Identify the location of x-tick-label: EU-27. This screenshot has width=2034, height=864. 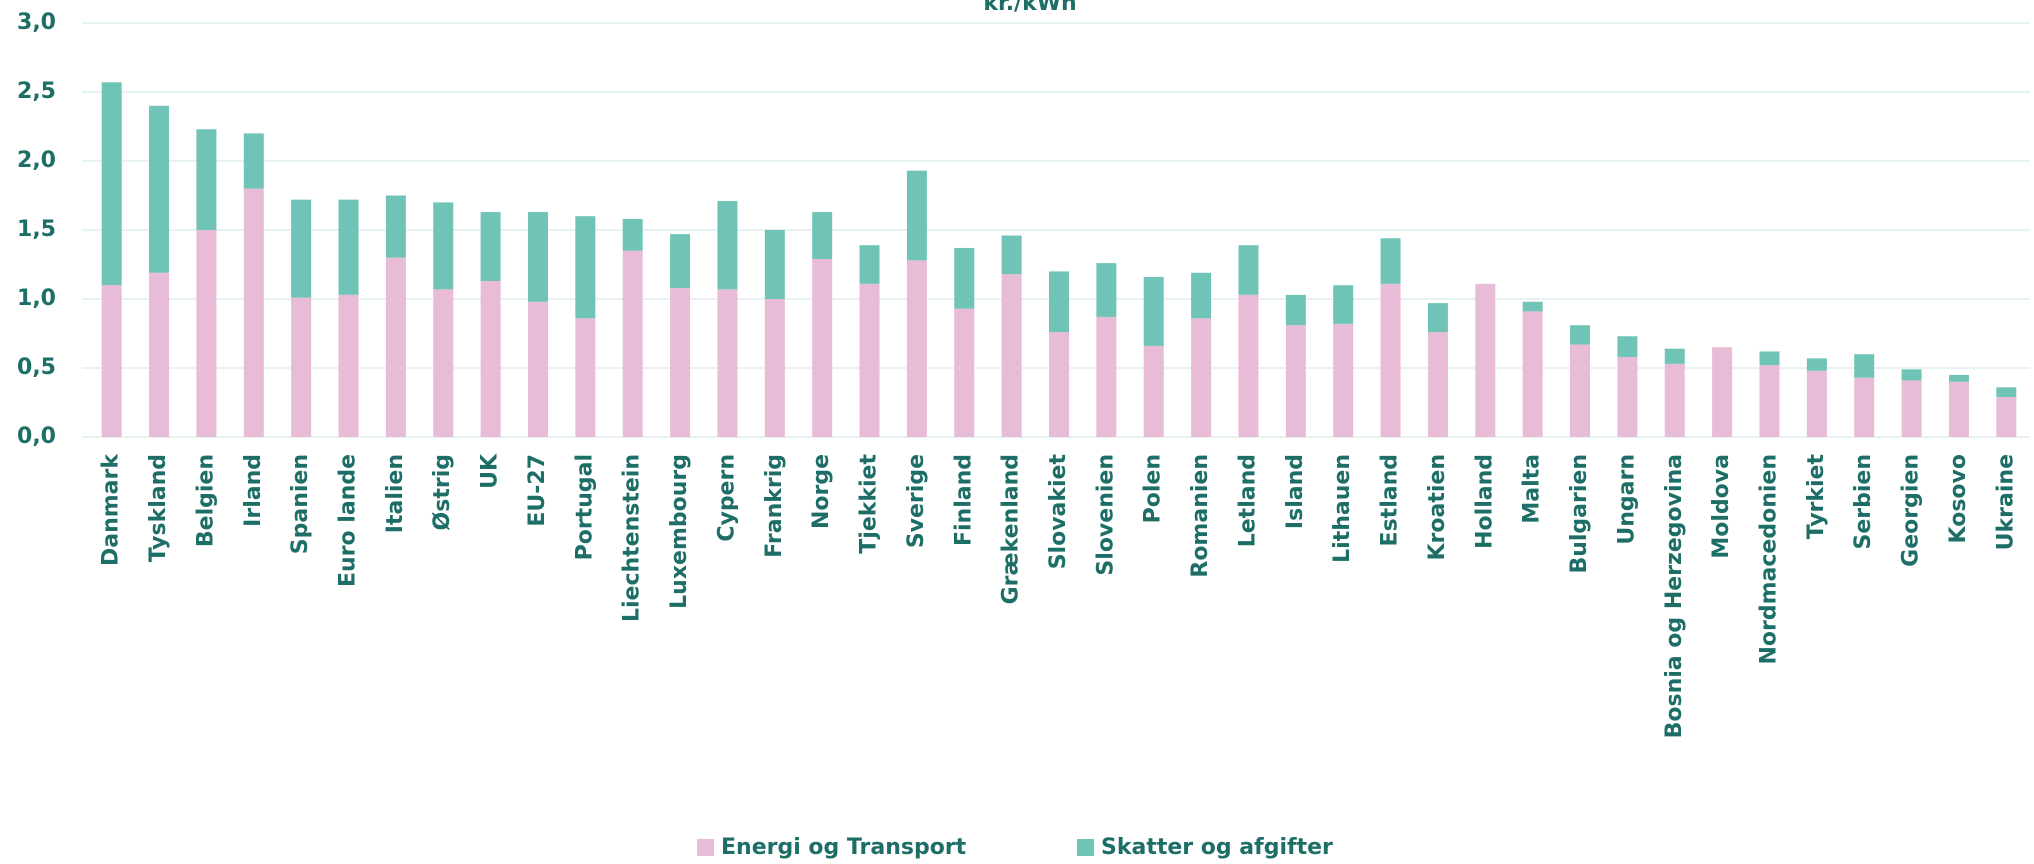
(537, 490).